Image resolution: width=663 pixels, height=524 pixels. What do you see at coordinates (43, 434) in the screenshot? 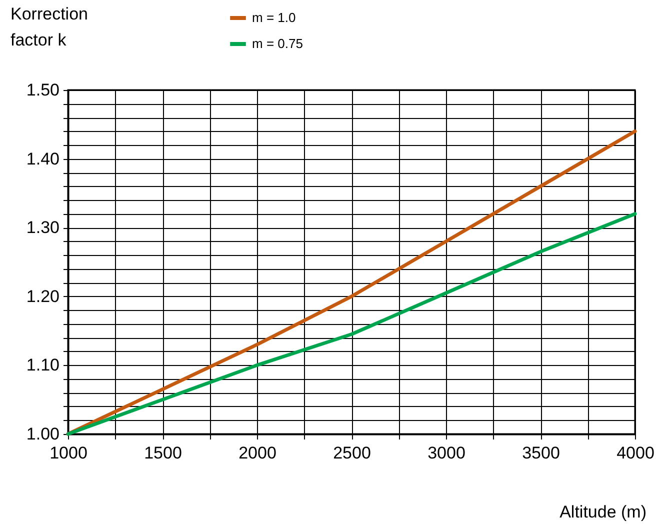
I see `y-tick-label: 1.00` at bounding box center [43, 434].